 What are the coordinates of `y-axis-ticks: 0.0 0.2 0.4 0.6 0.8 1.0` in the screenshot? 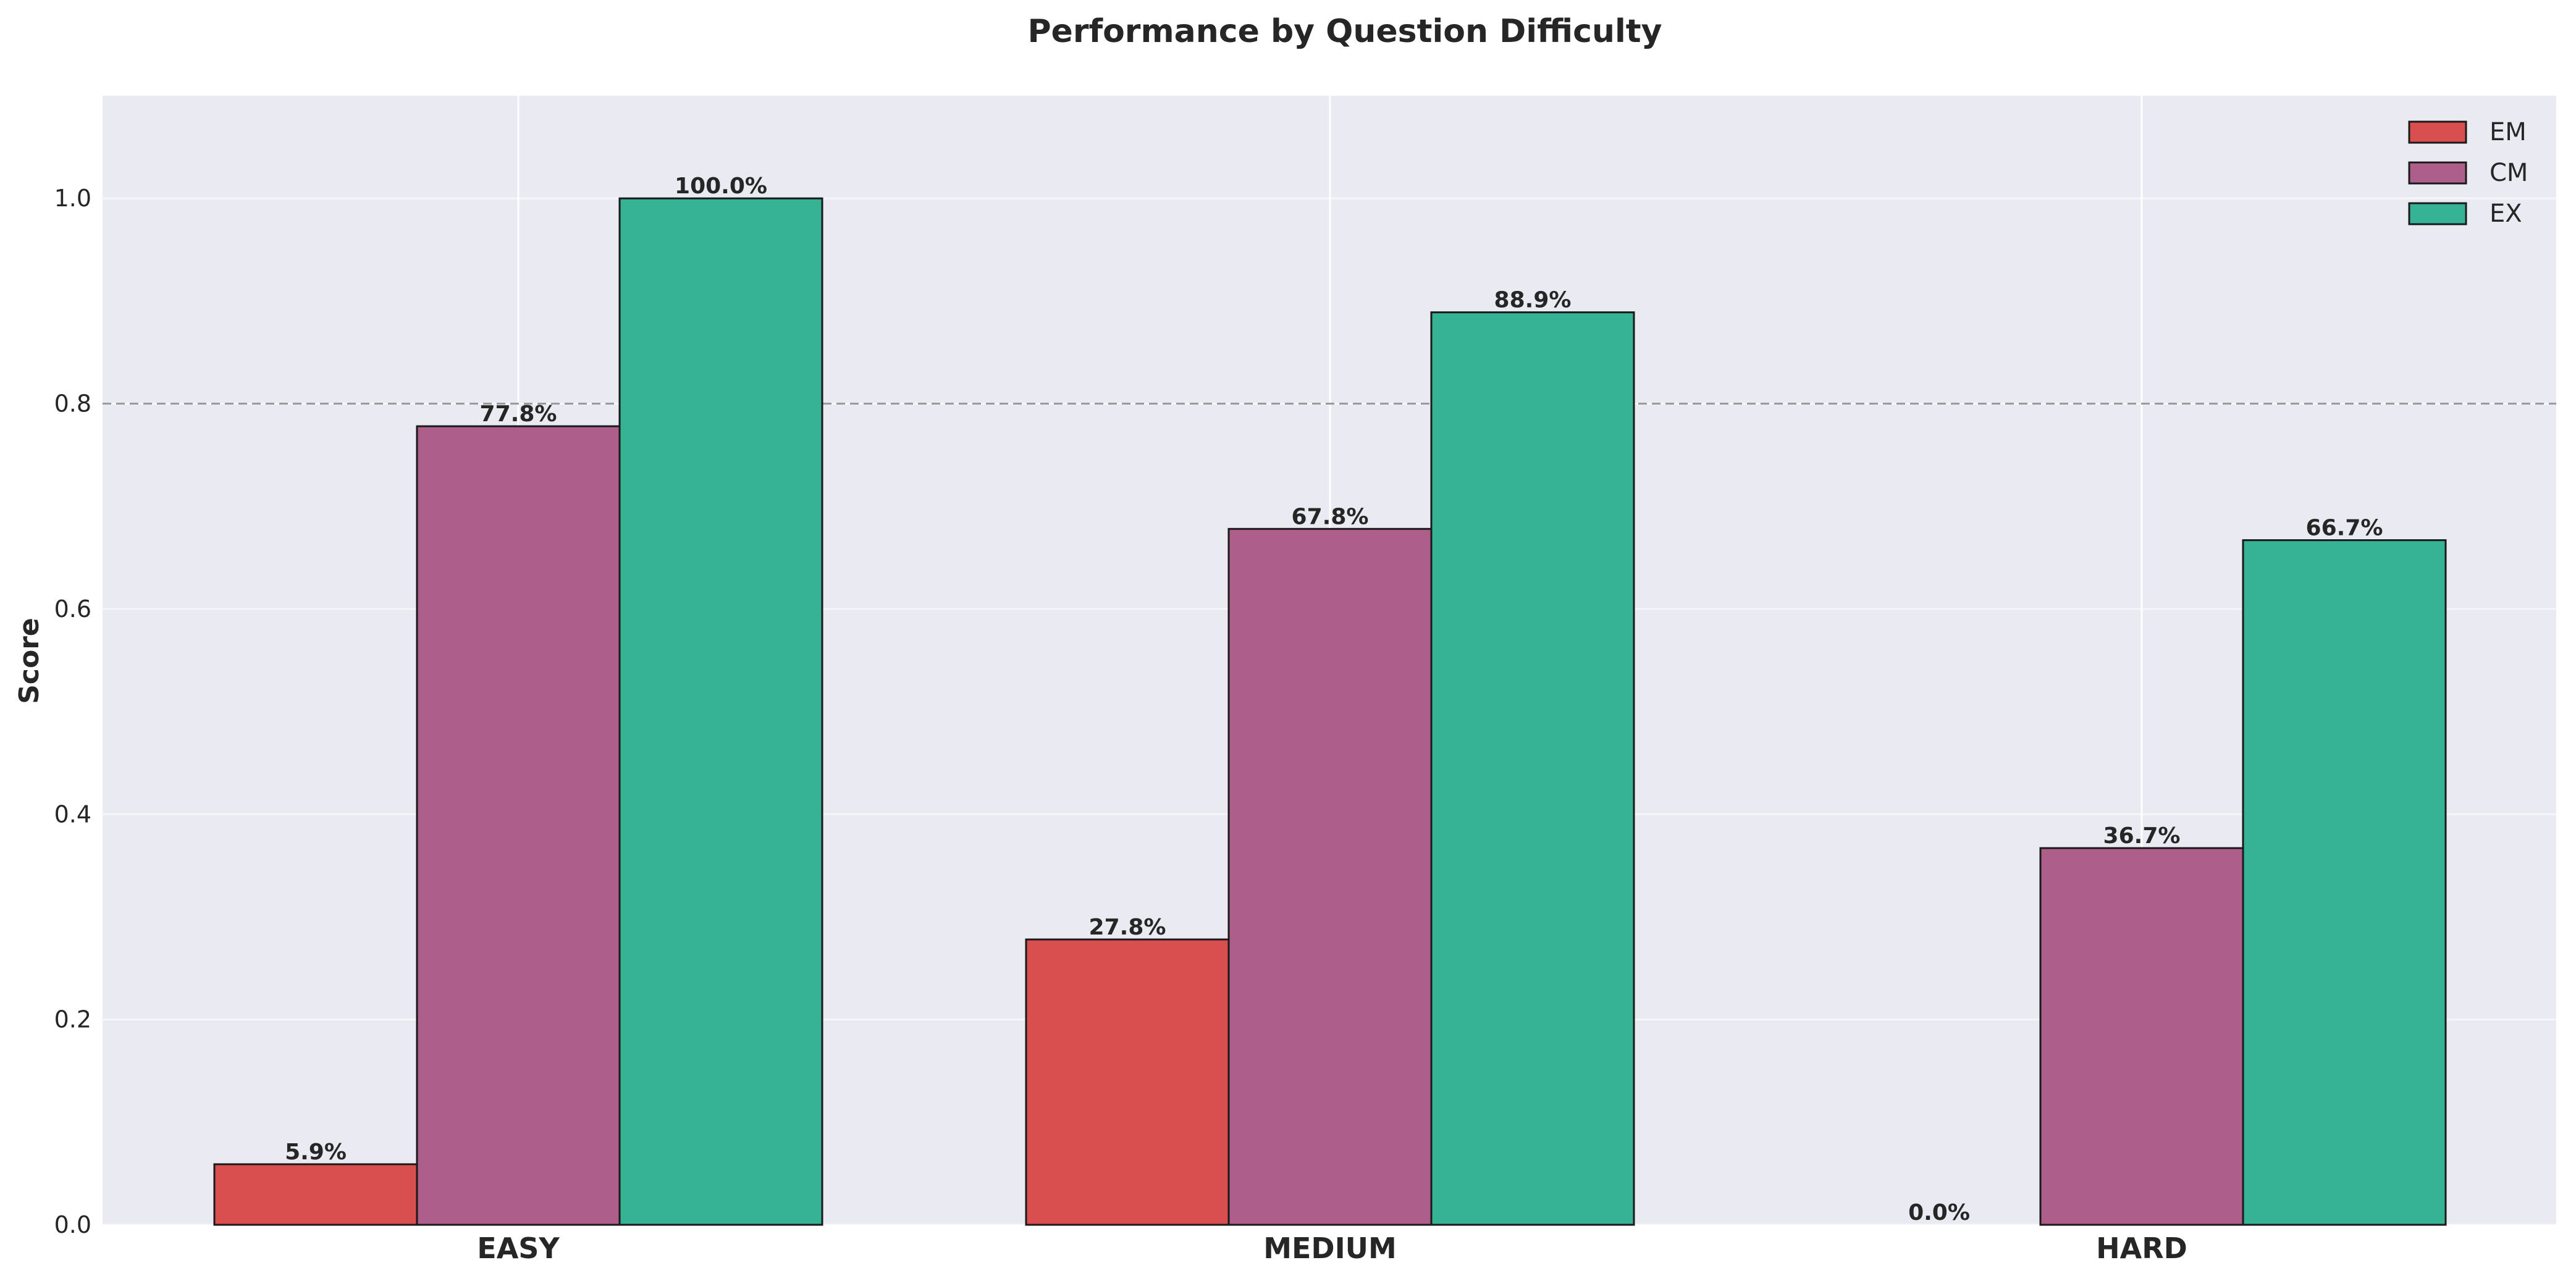 It's located at (72, 711).